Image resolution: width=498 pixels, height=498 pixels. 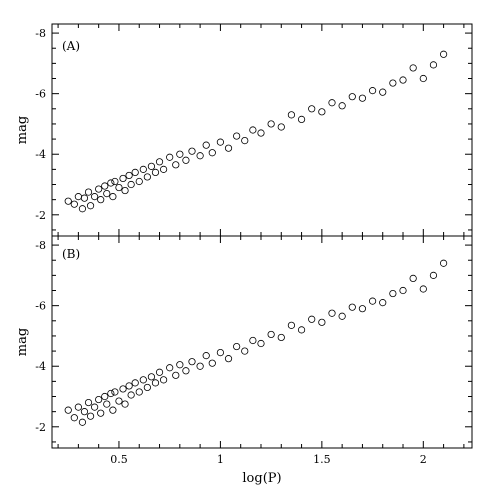 I want to click on panel-a-y-tick-label: -6, so click(x=40, y=94).